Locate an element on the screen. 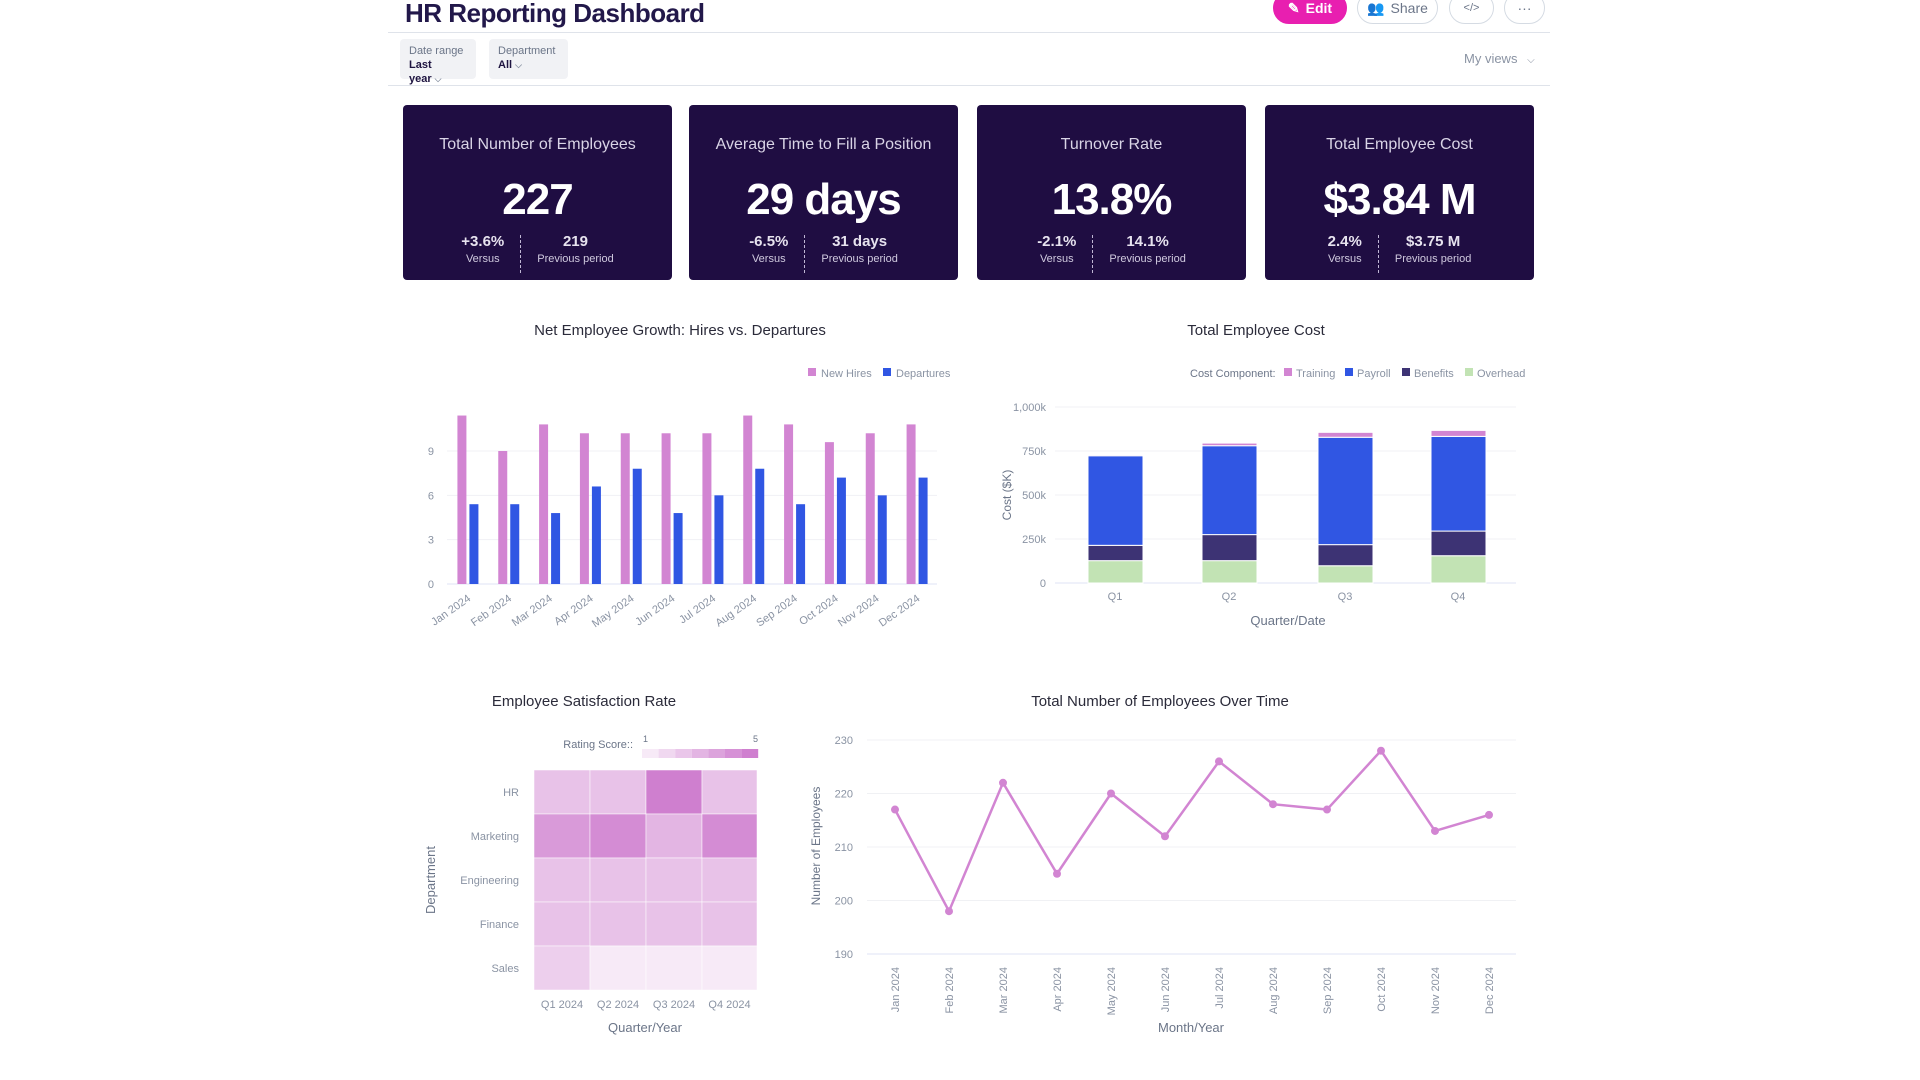  y-tick-label: 3 is located at coordinates (431, 541).